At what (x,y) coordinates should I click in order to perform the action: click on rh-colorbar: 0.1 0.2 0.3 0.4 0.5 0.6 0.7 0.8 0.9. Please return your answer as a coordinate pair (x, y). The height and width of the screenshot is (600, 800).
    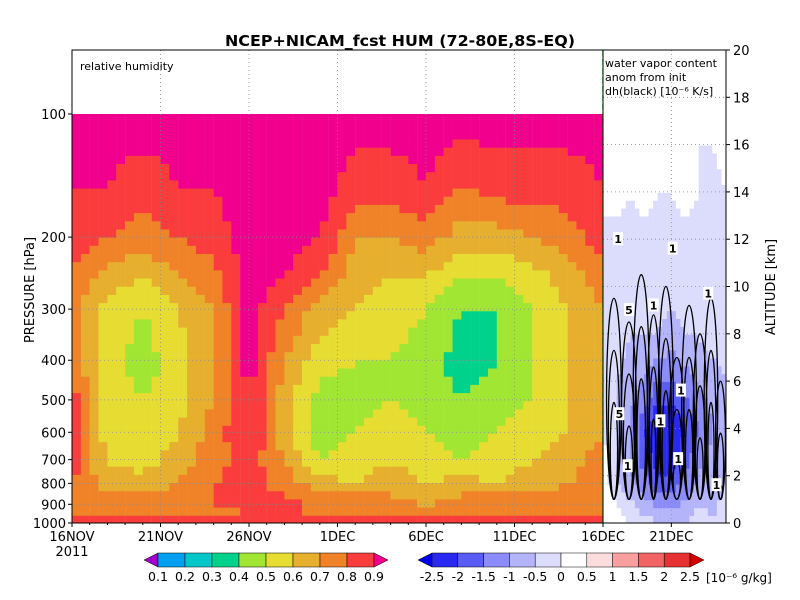
    Looking at the image, I should click on (266, 568).